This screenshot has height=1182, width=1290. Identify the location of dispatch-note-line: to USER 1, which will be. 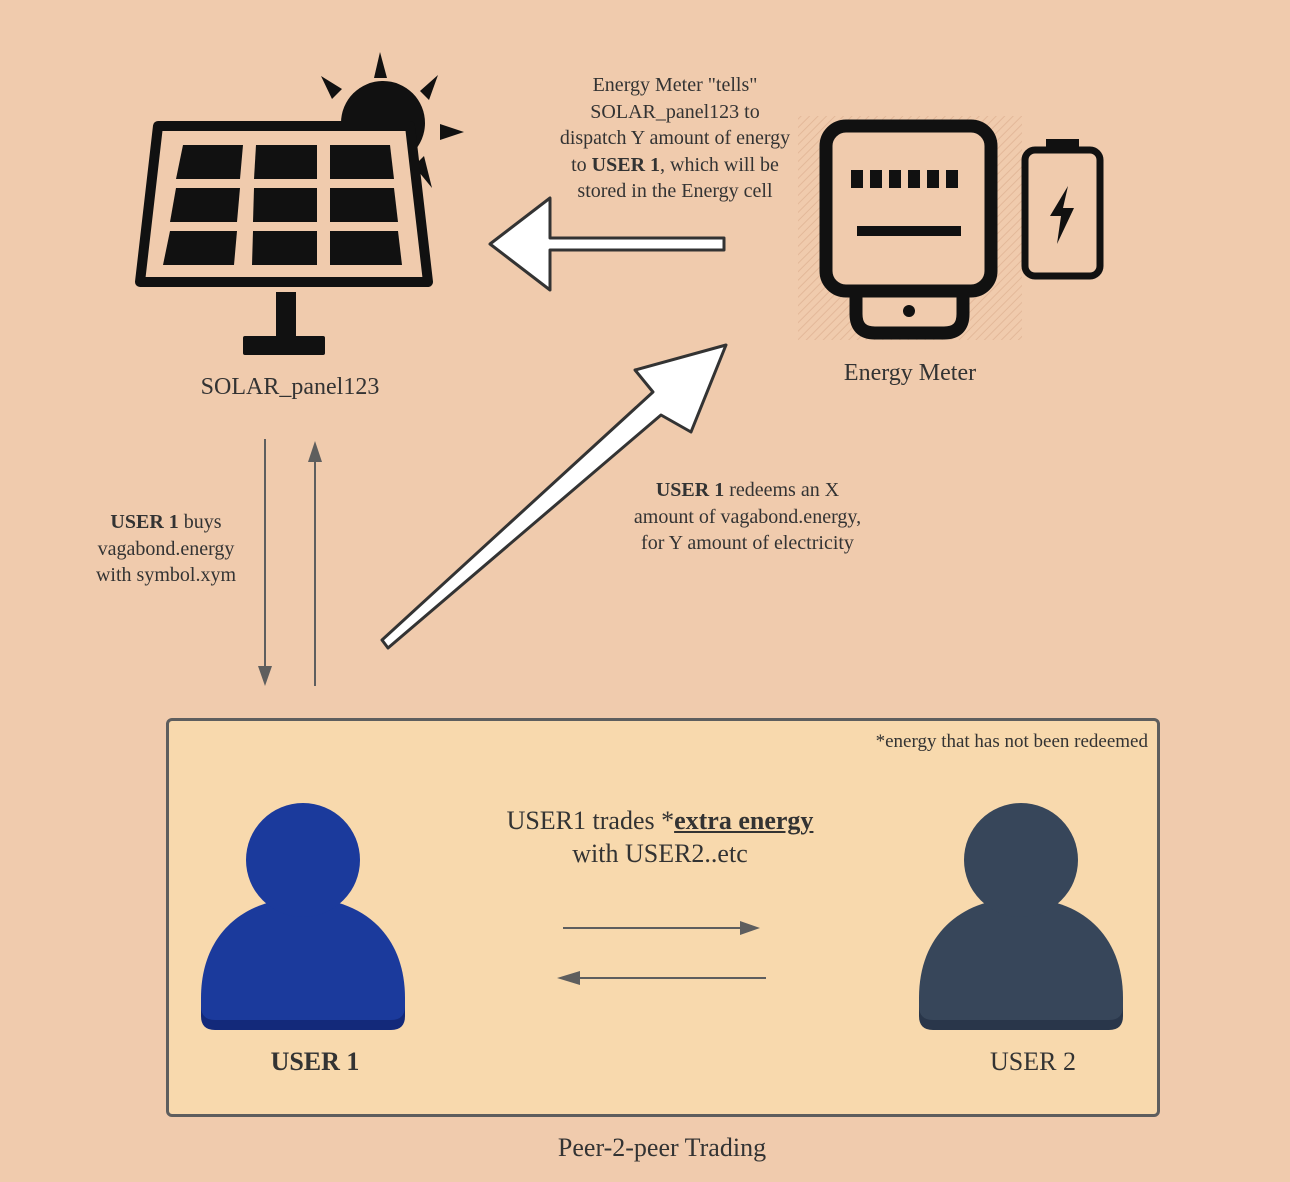
(675, 165).